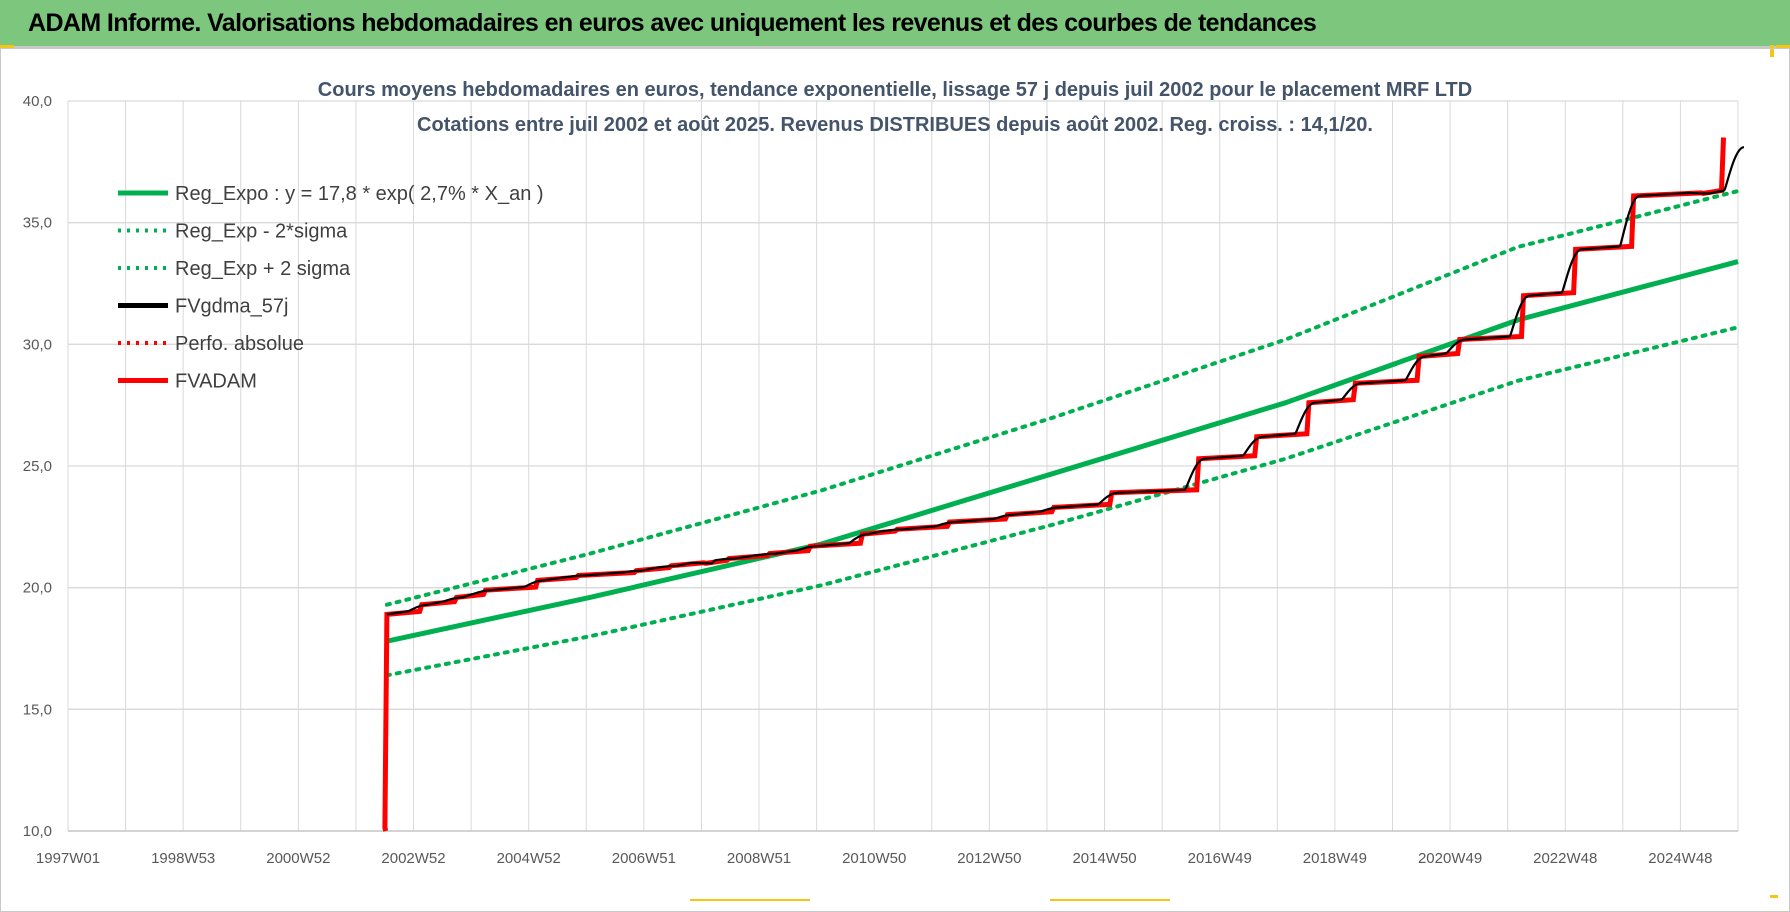  I want to click on y-tick-label: 35,0, so click(37, 223).